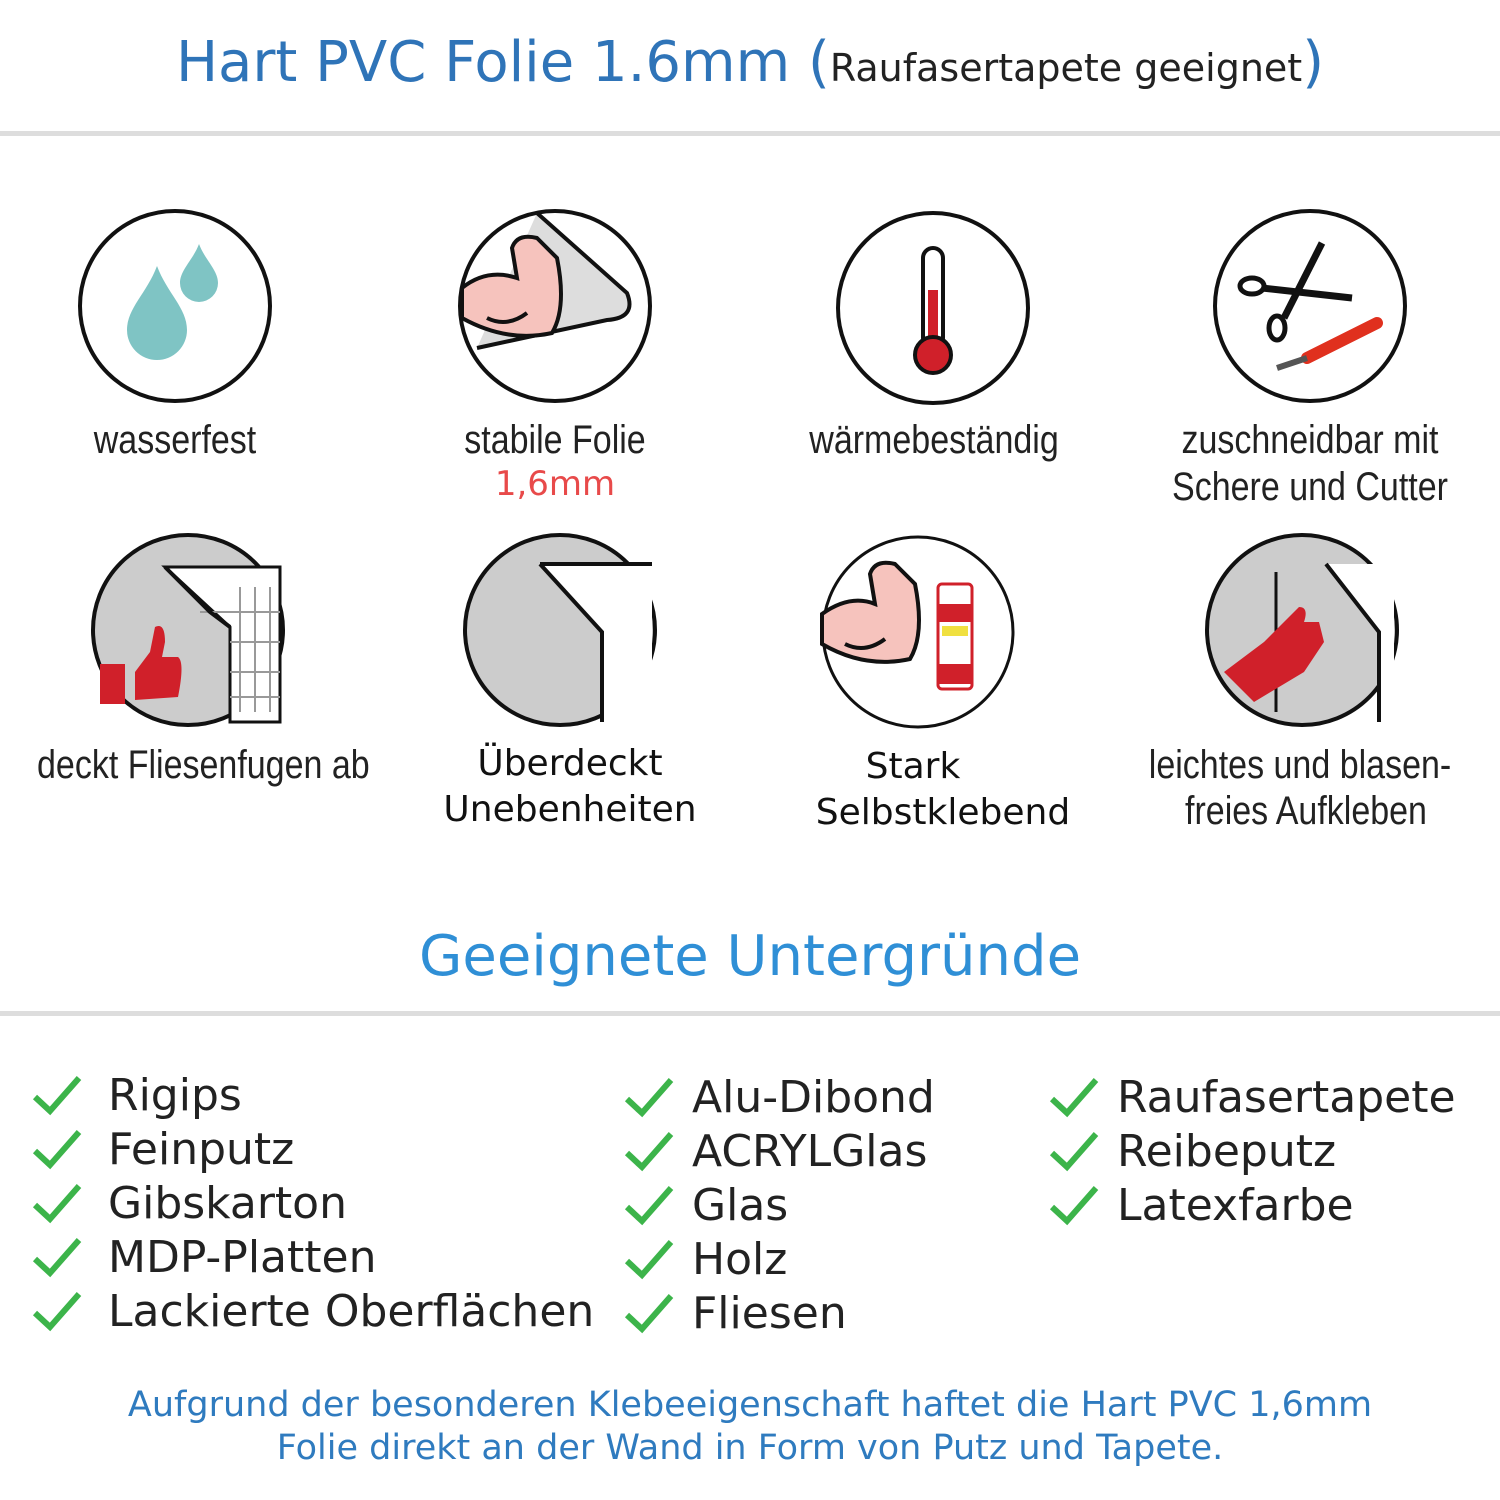 This screenshot has width=1500, height=1500. What do you see at coordinates (913, 766) in the screenshot?
I see `feature-label-stark-1: Stark` at bounding box center [913, 766].